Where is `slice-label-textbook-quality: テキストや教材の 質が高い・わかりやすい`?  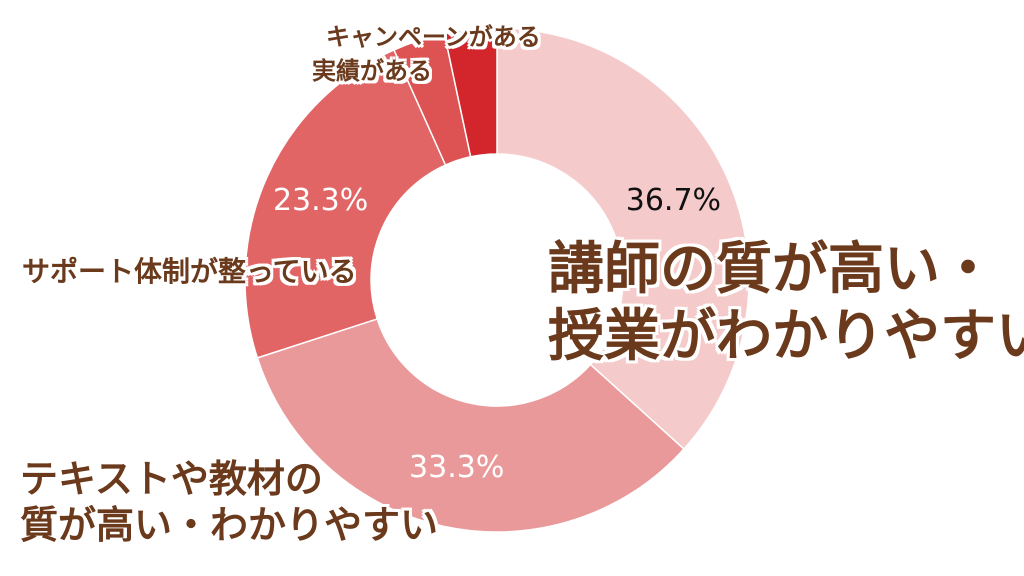
slice-label-textbook-quality: テキストや教材の 質が高い・わかりやすい is located at coordinates (229, 502).